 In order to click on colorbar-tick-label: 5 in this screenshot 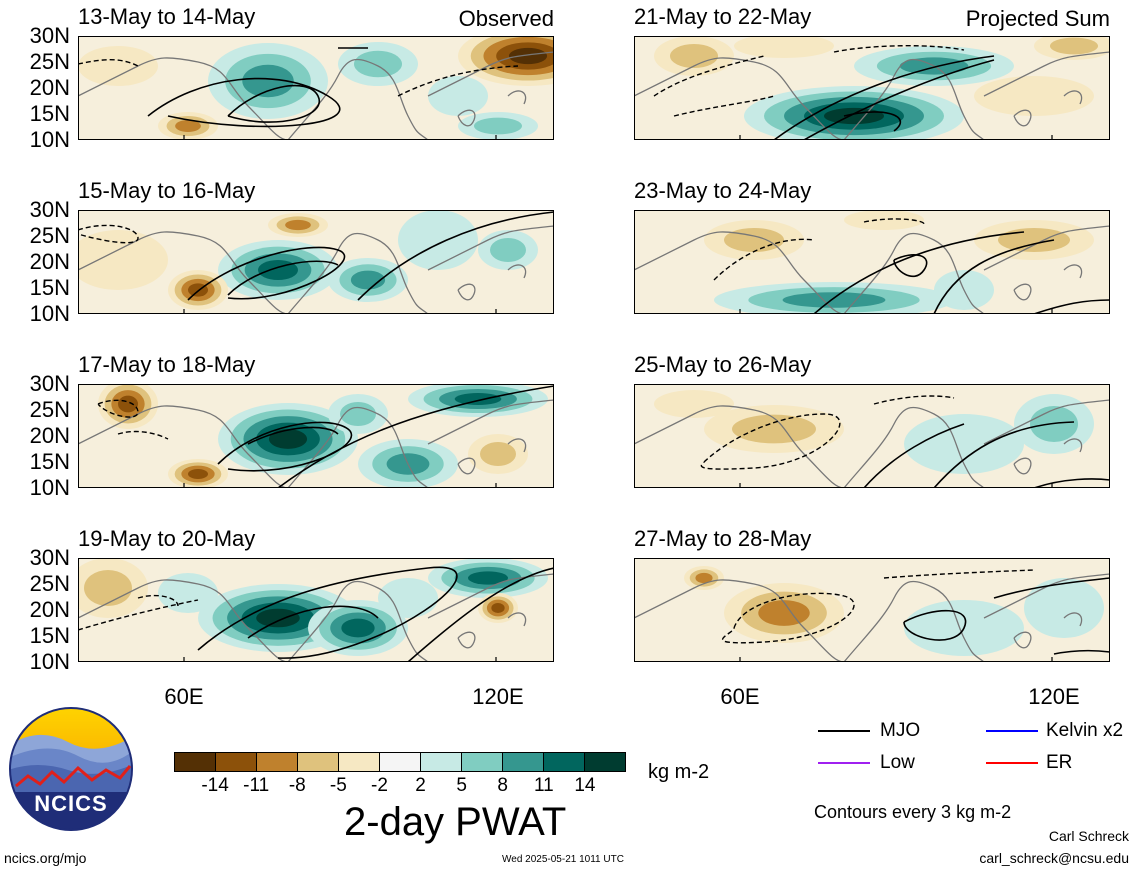, I will do `click(461, 785)`.